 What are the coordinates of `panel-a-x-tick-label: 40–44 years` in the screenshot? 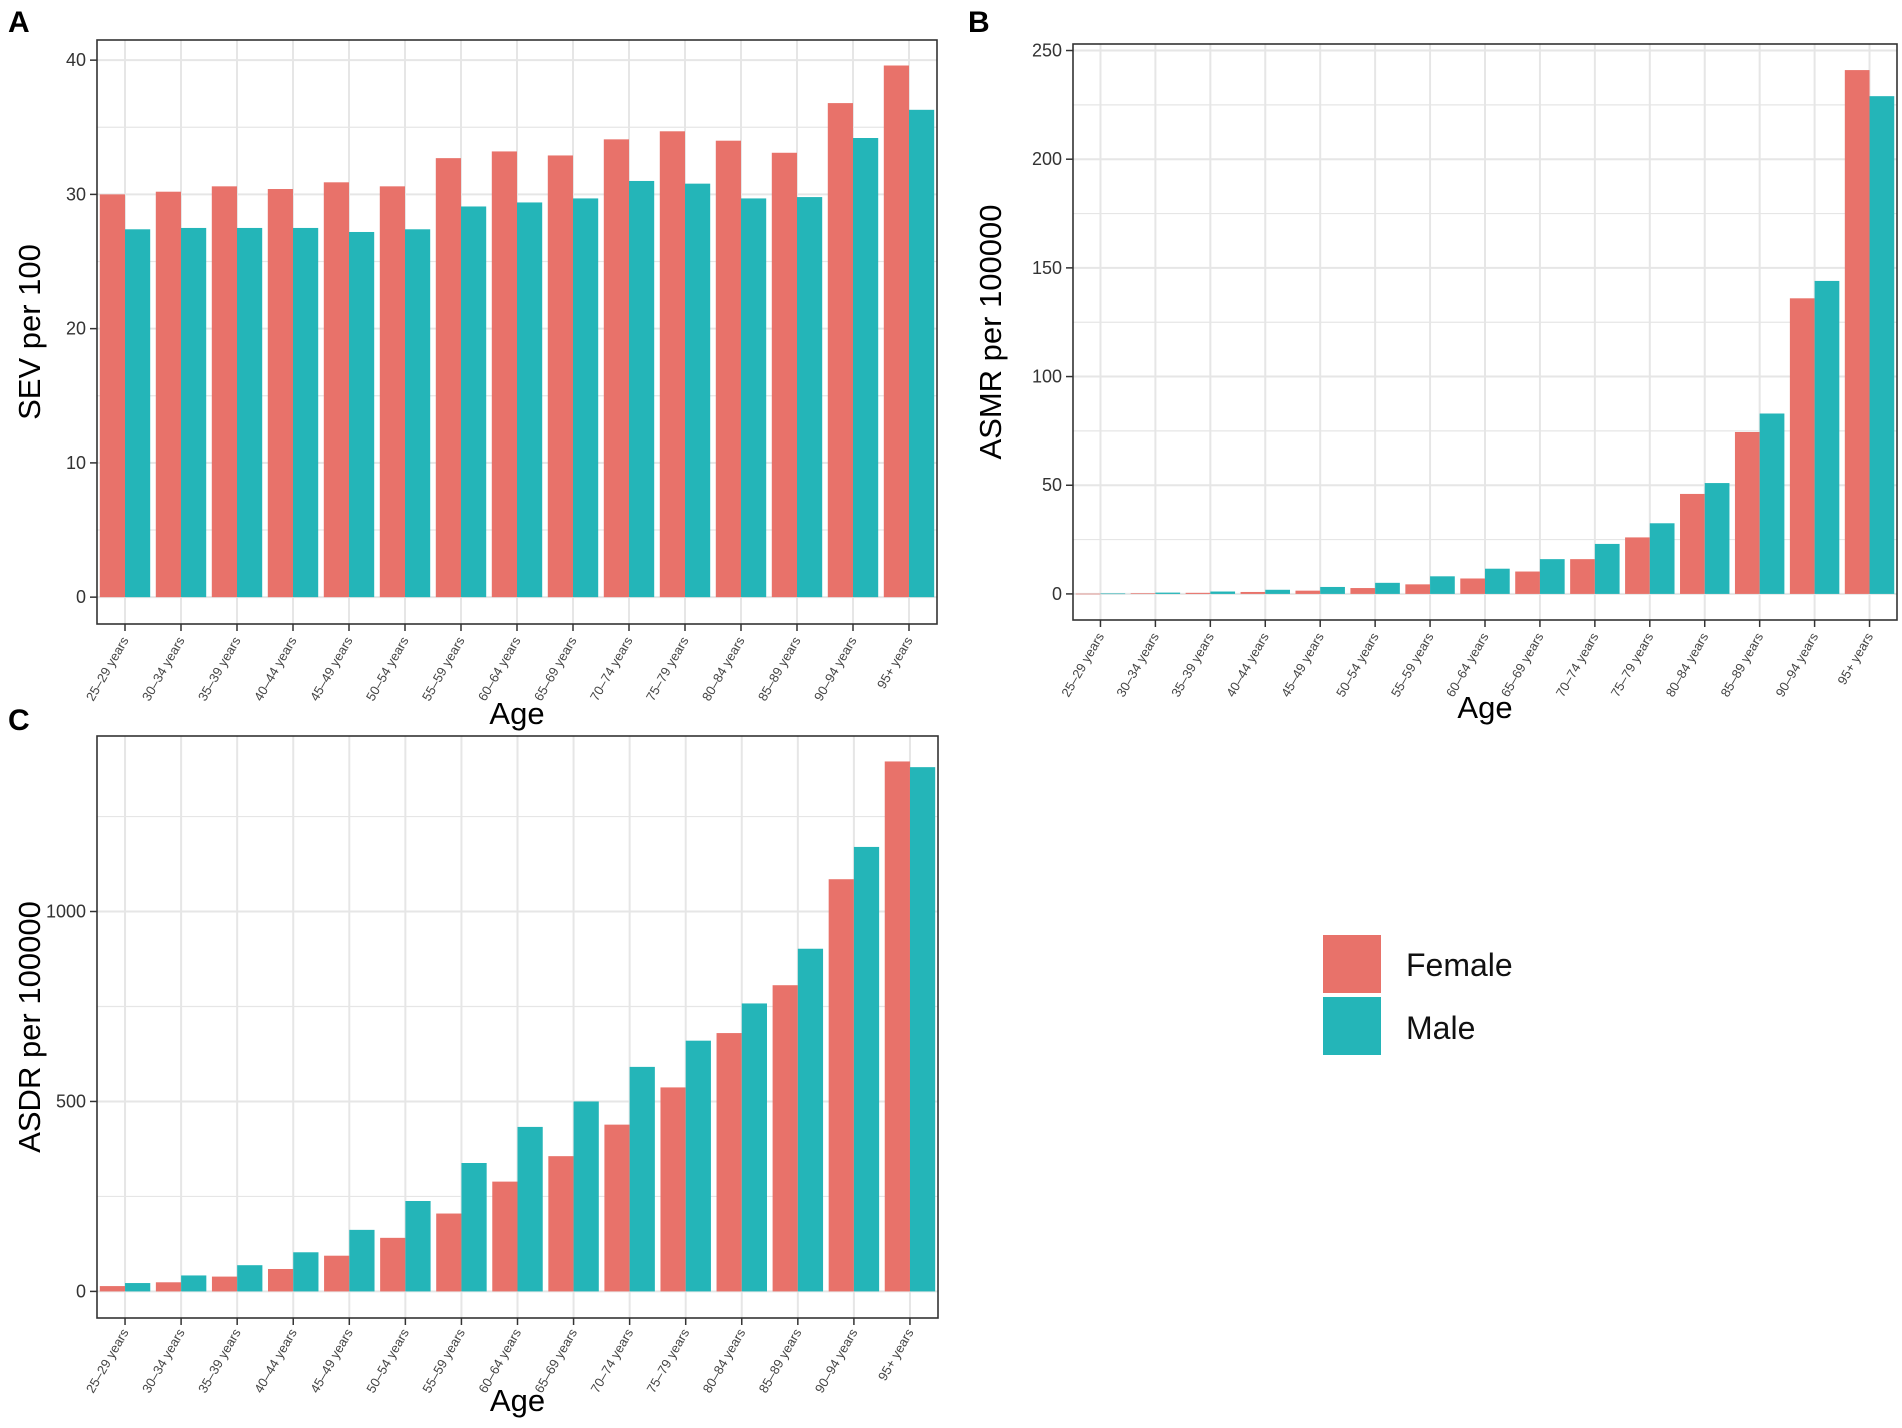 It's located at (275, 669).